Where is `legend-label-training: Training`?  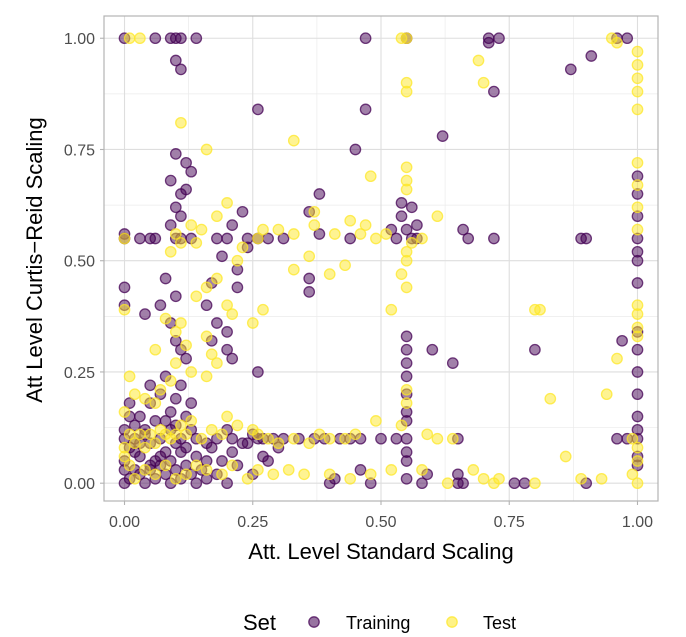
legend-label-training: Training is located at coordinates (378, 623).